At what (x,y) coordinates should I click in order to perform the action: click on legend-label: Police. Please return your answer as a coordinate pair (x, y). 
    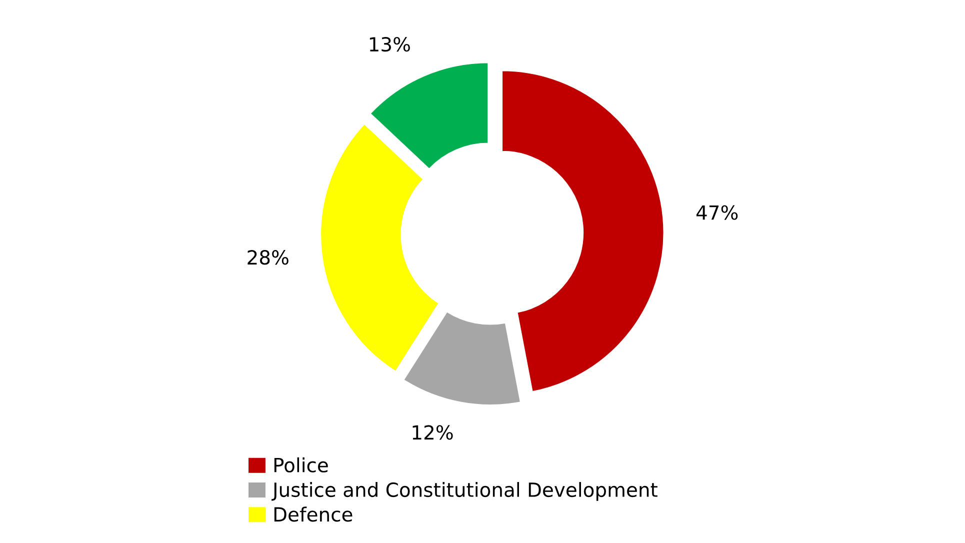
    Looking at the image, I should click on (301, 464).